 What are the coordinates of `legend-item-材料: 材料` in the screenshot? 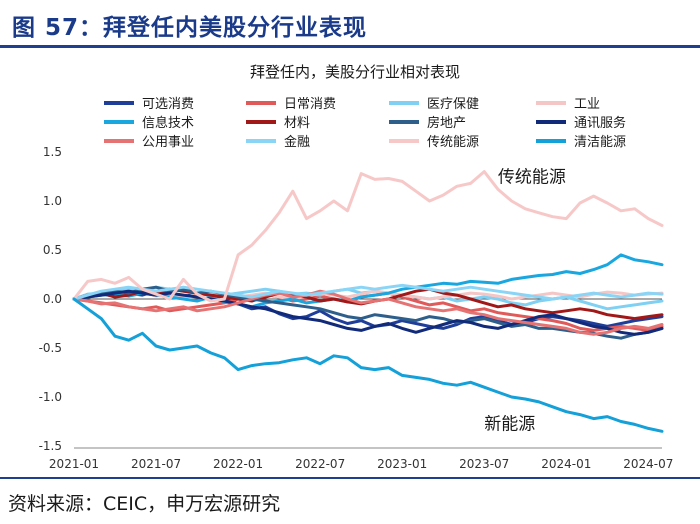 It's located at (278, 123).